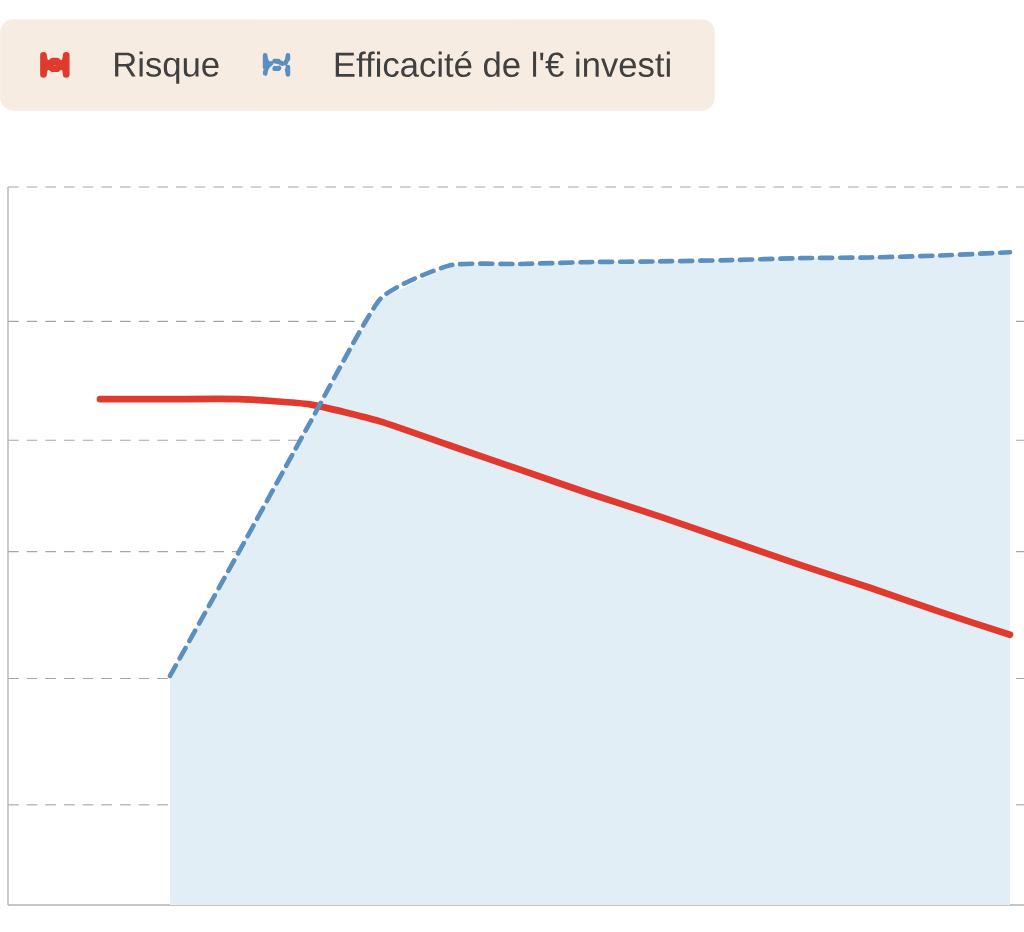 This screenshot has height=932, width=1024. What do you see at coordinates (167, 67) in the screenshot?
I see `legend-label: Risque` at bounding box center [167, 67].